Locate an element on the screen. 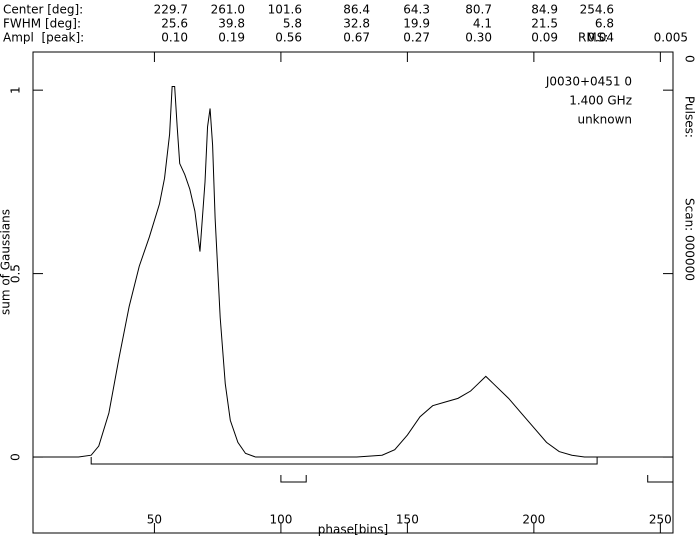 This screenshot has height=541, width=697. scan-label: Scan: 000000 is located at coordinates (690, 239).